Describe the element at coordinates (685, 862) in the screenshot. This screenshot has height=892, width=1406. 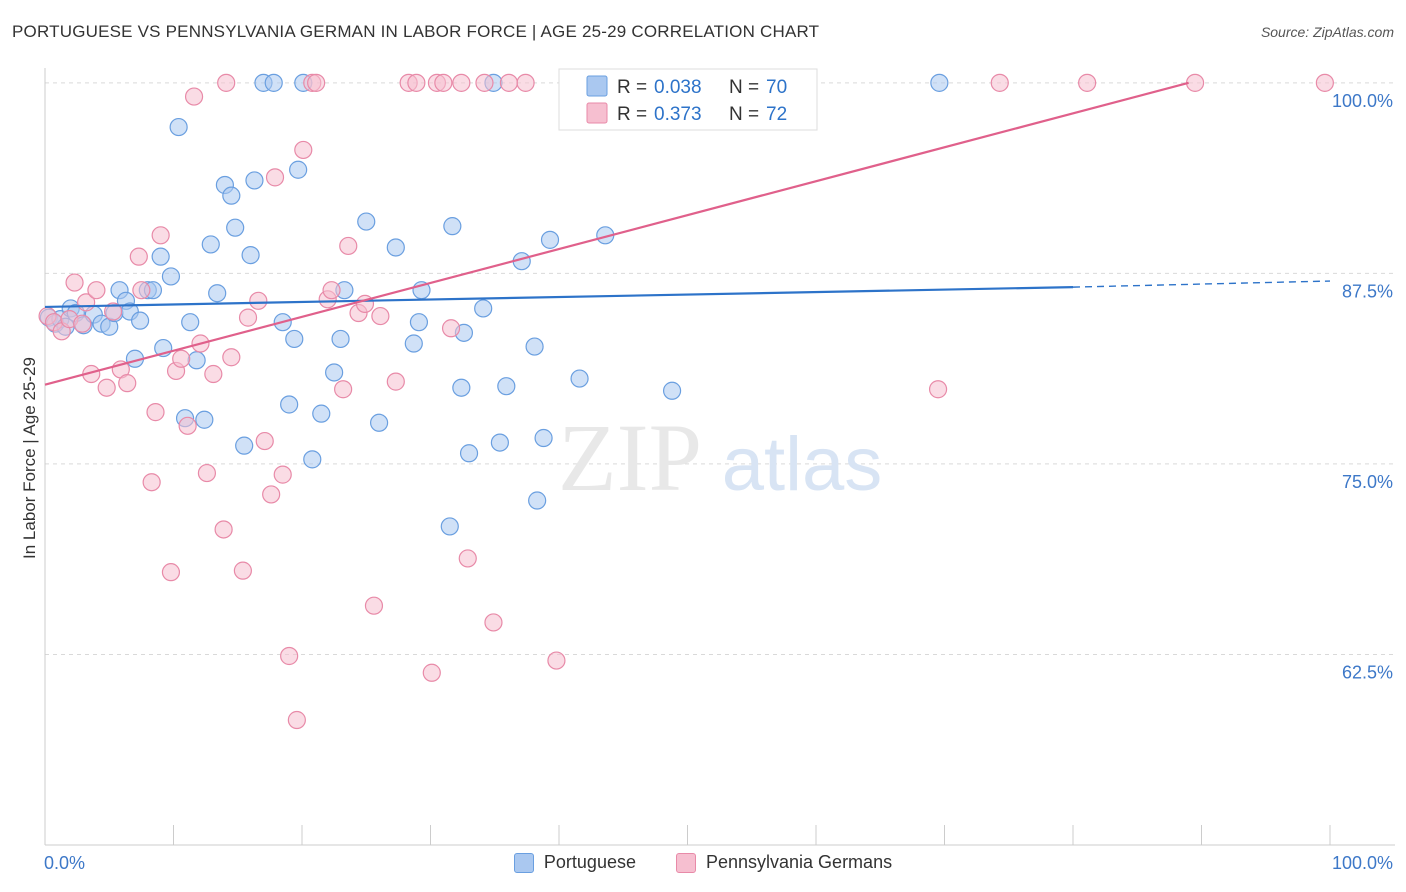
I see `legend-swatch-pa-german` at that location.